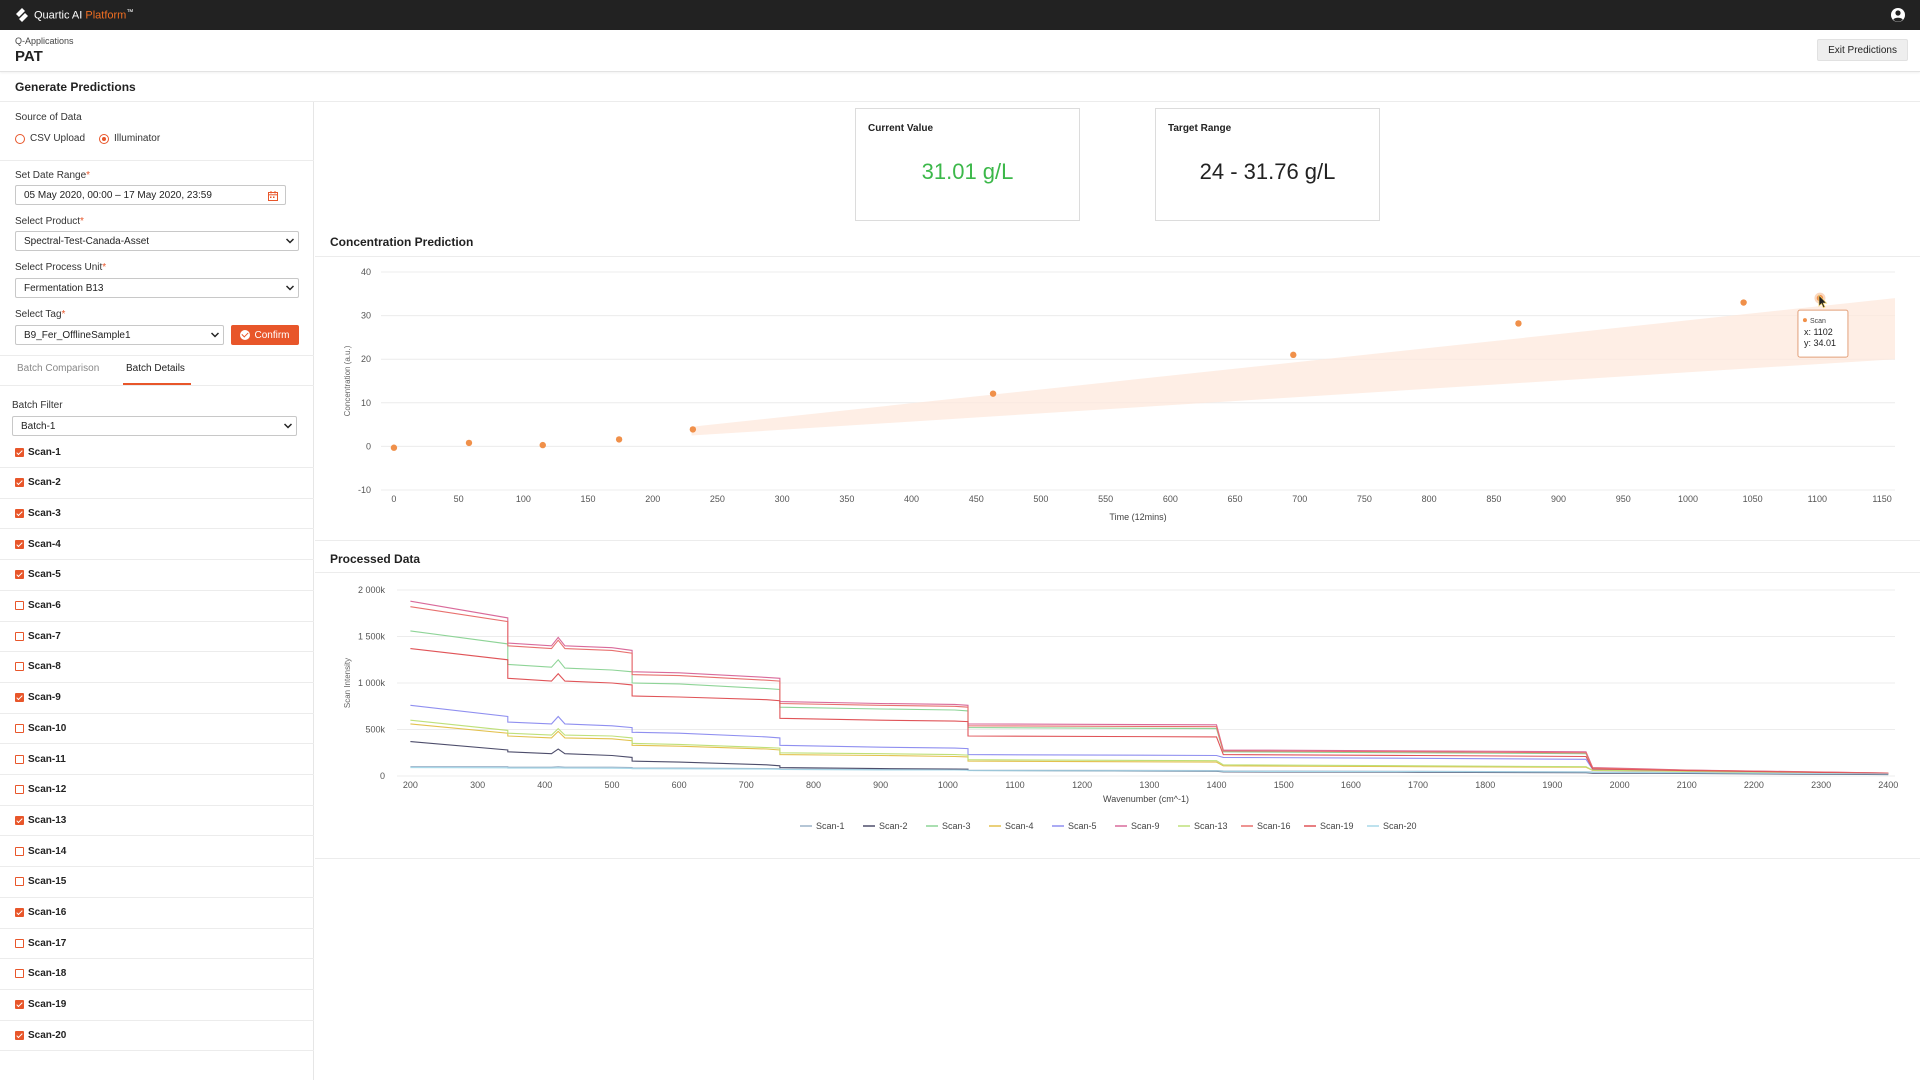  Describe the element at coordinates (47, 974) in the screenshot. I see `scan-label: Scan-18` at that location.